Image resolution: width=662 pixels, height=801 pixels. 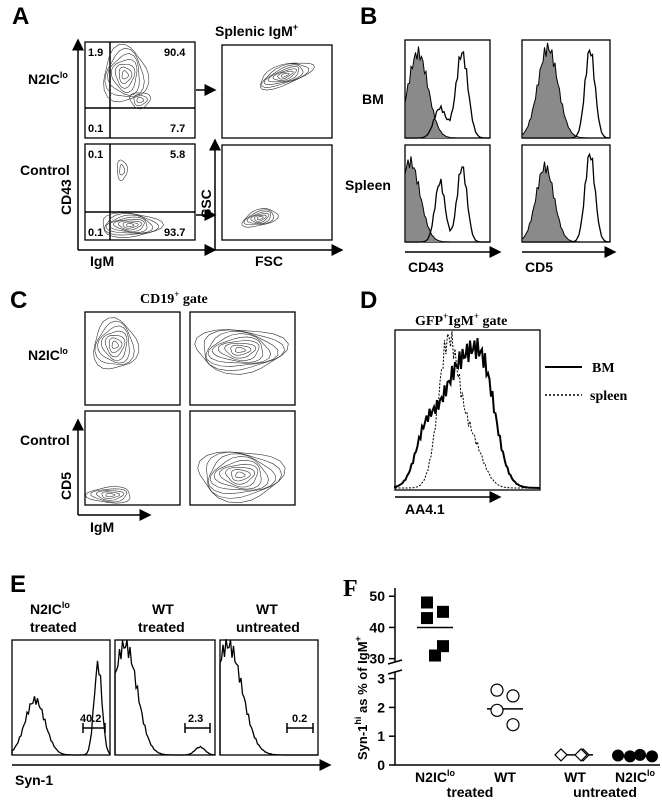 What do you see at coordinates (175, 53) in the screenshot?
I see `quadrant-value: 90.4` at bounding box center [175, 53].